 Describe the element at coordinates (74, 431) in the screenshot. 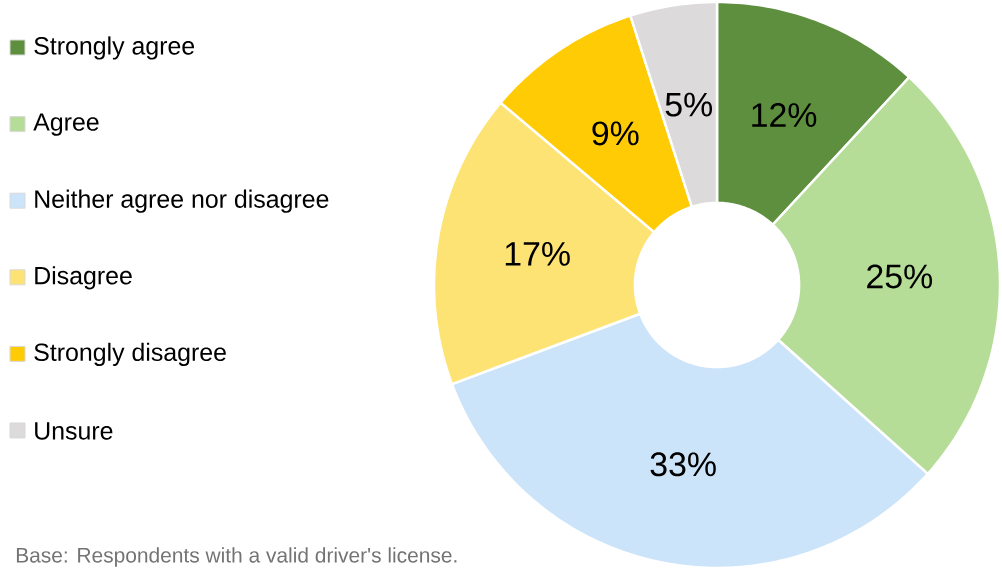

I see `legend-label: Unsure` at that location.